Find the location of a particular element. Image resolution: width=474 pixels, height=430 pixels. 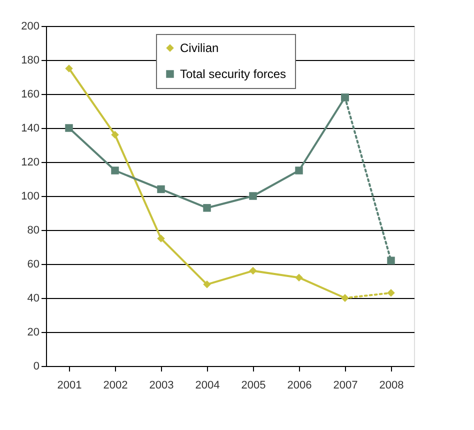

y-tick-label: 120 is located at coordinates (30, 162).